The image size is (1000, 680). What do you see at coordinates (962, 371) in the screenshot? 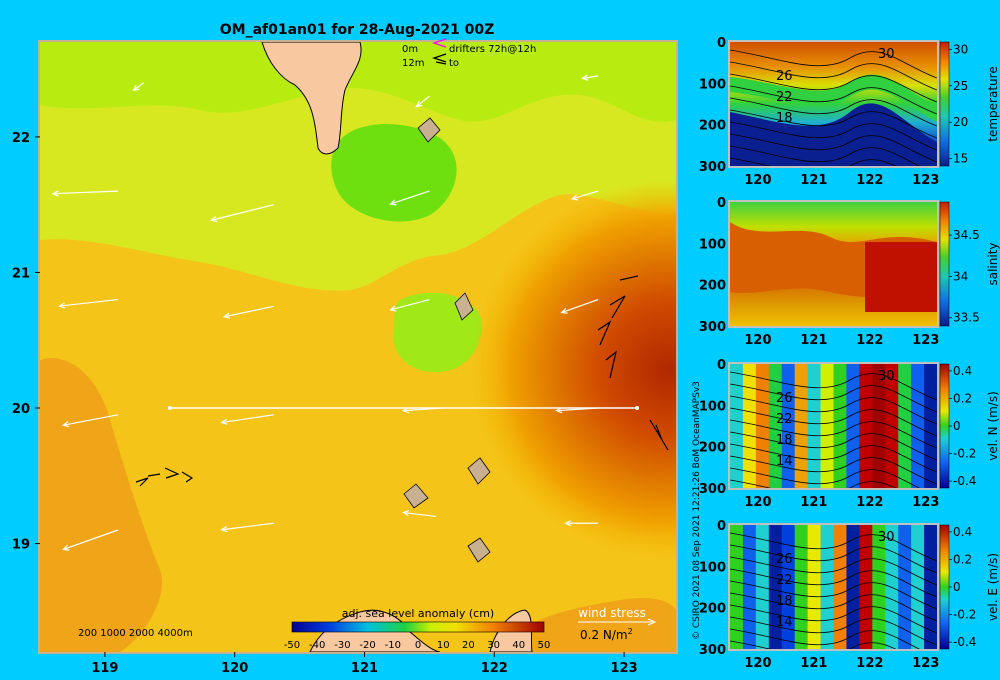
I see `section-colorbar-tick: 0.4` at bounding box center [962, 371].